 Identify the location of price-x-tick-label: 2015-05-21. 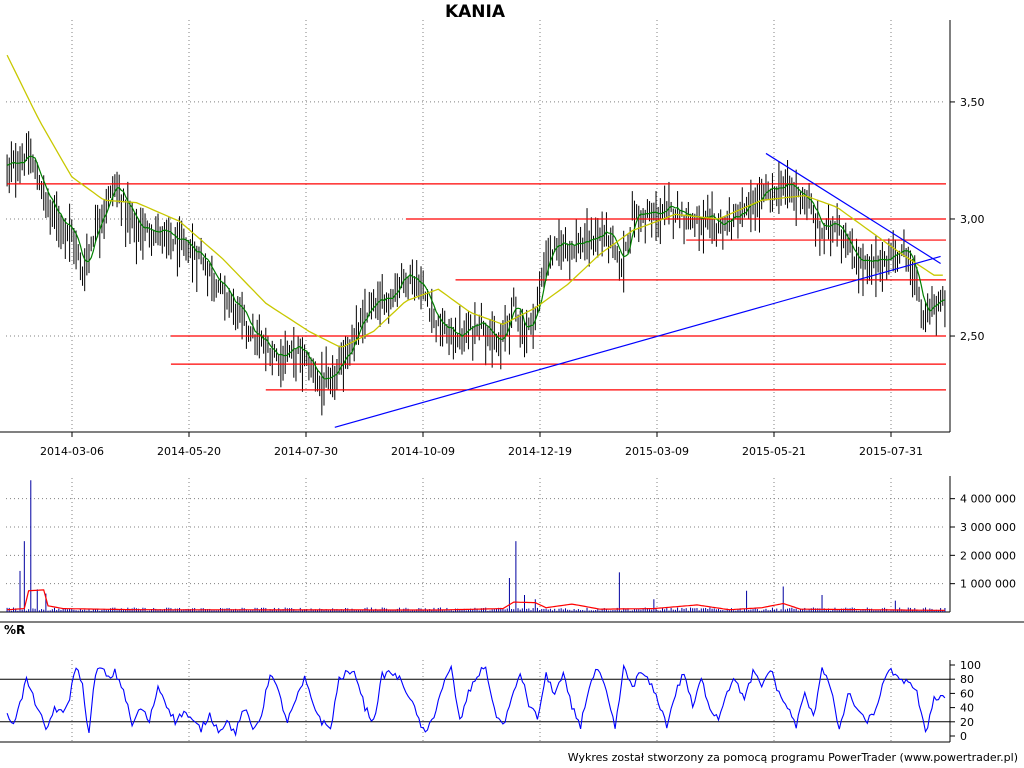
(774, 451).